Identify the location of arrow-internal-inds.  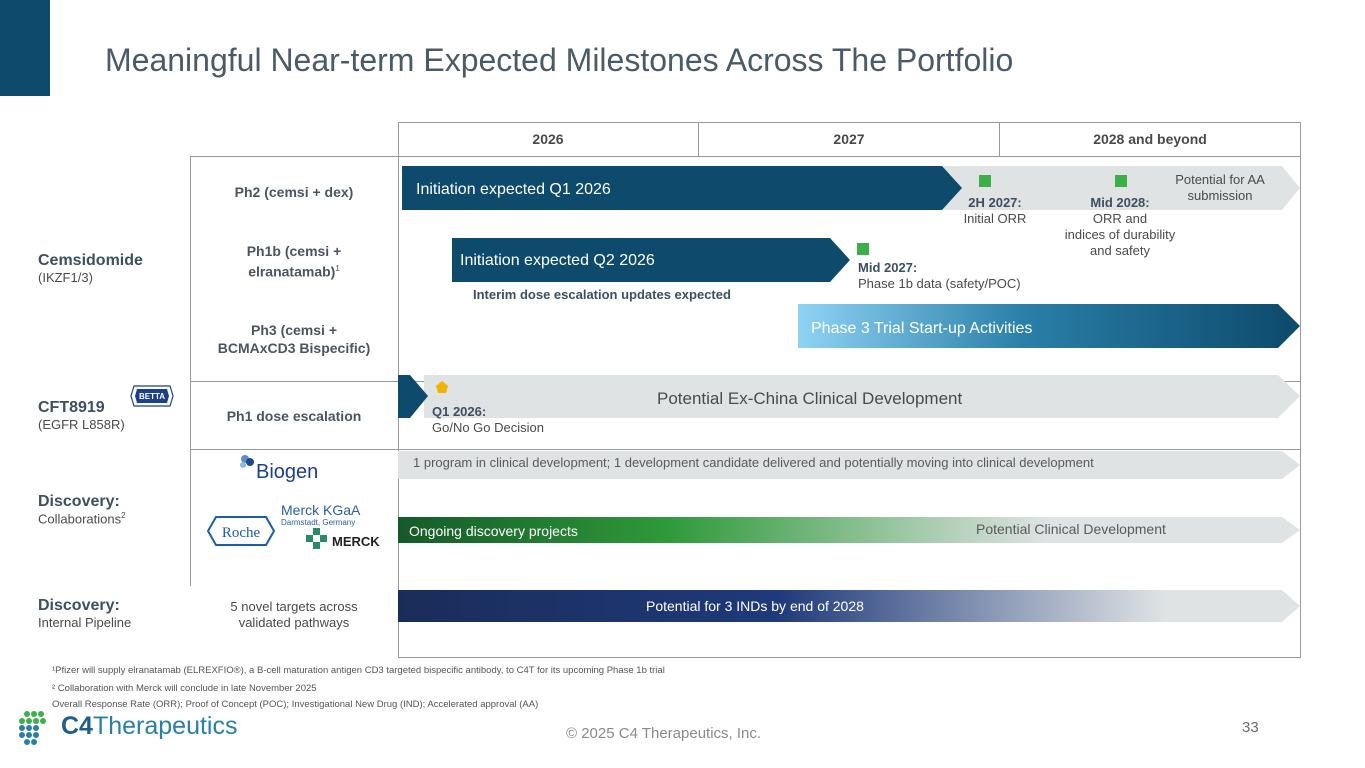
(849, 606).